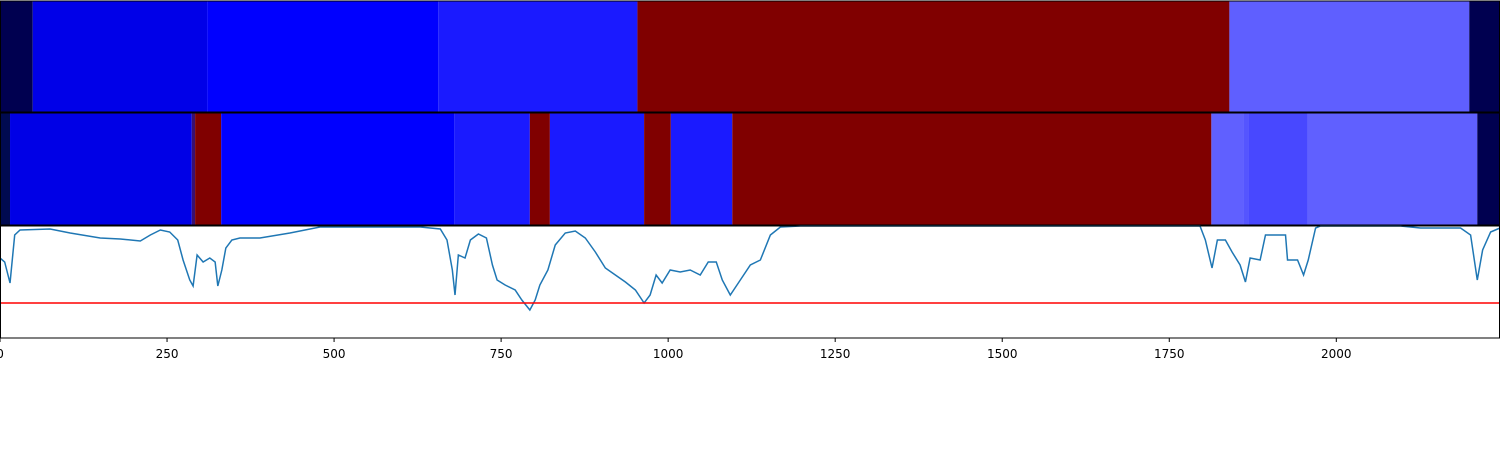 This screenshot has height=450, width=1500. What do you see at coordinates (334, 354) in the screenshot?
I see `x-tick-label: 500` at bounding box center [334, 354].